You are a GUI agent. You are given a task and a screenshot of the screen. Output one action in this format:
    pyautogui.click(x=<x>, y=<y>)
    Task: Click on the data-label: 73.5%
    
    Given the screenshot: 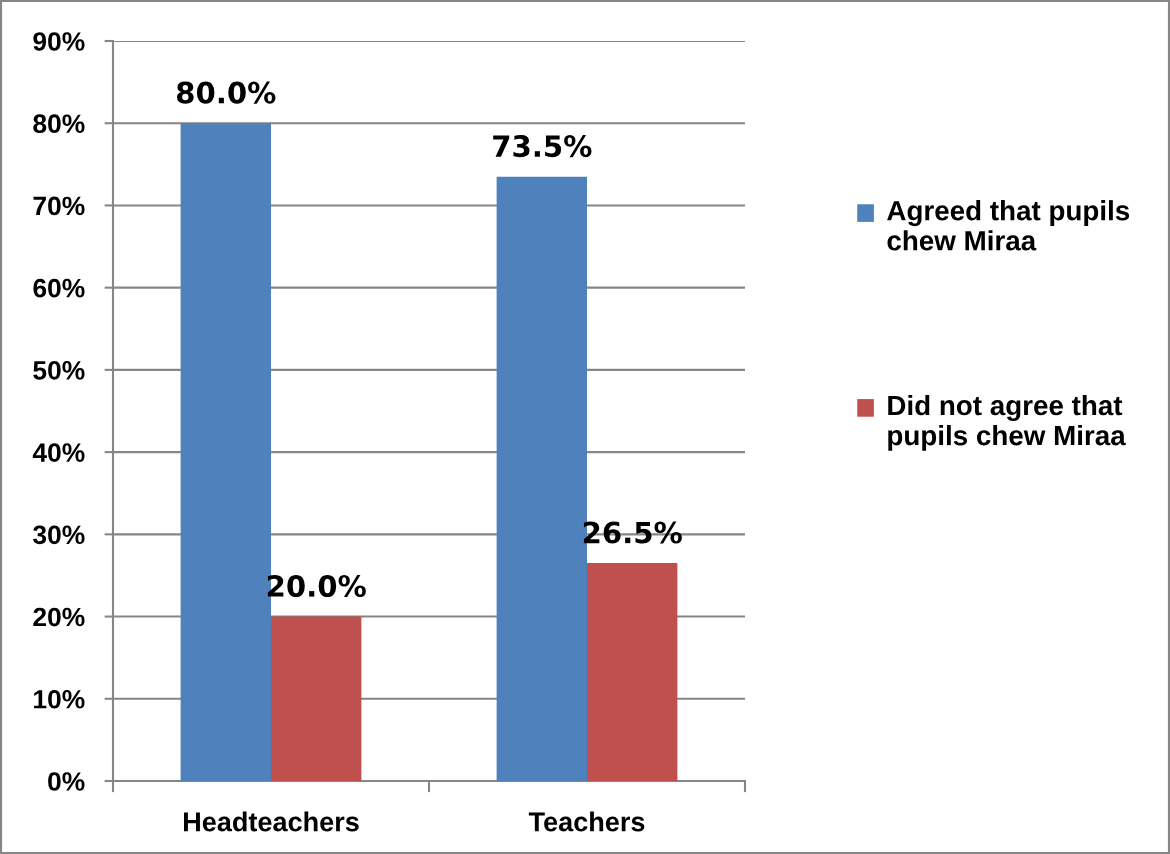 What is the action you would take?
    pyautogui.click(x=542, y=146)
    